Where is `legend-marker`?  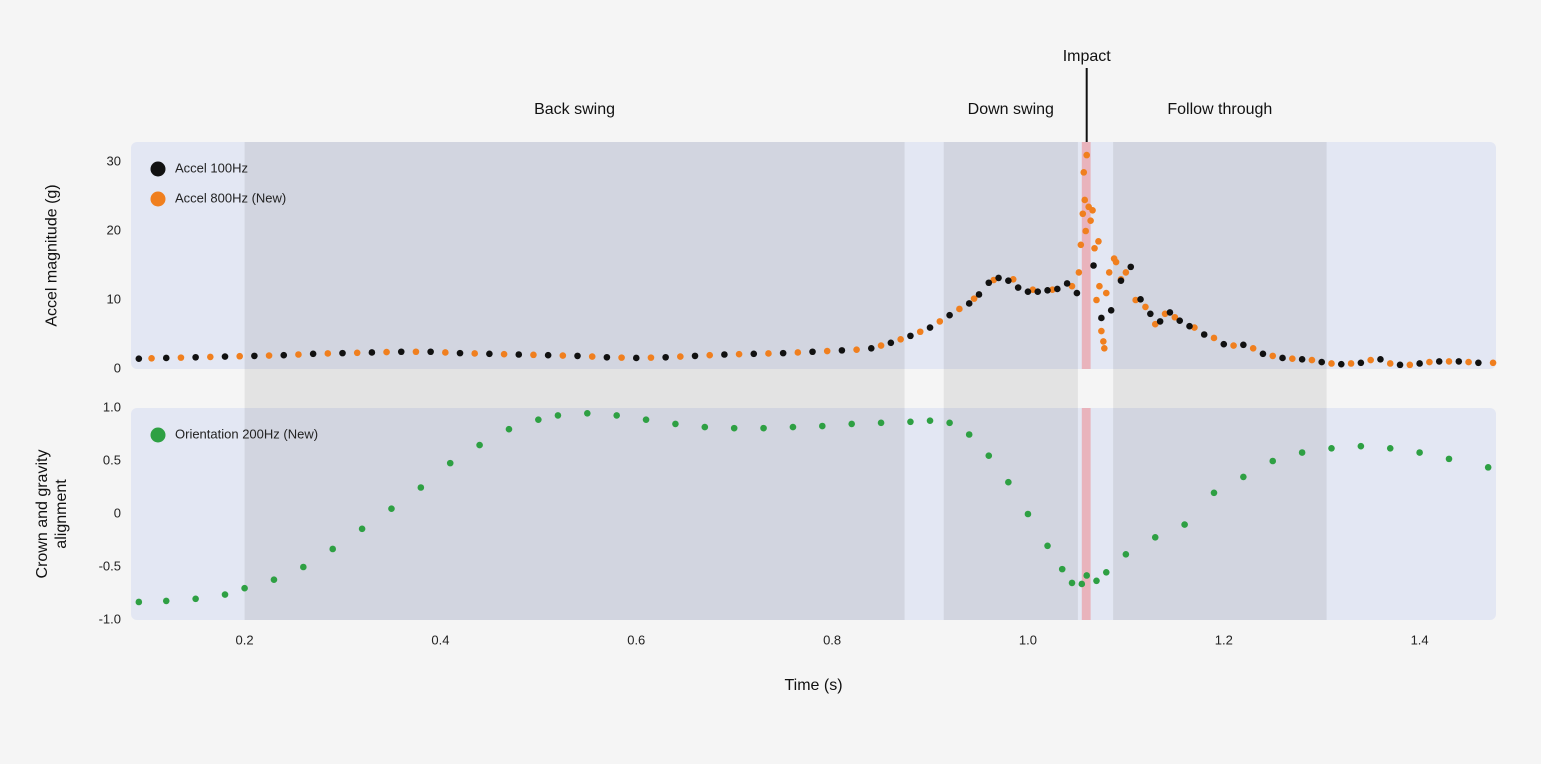 legend-marker is located at coordinates (158, 199).